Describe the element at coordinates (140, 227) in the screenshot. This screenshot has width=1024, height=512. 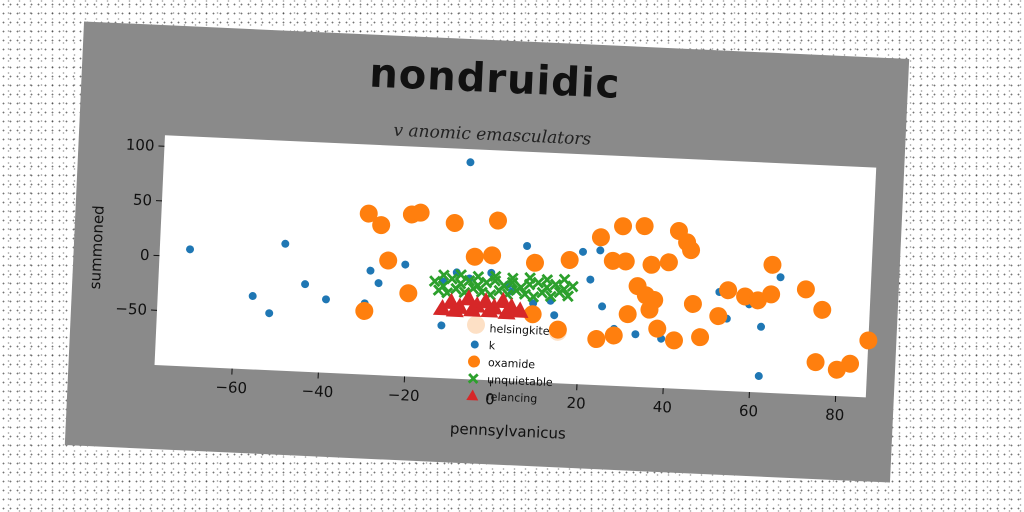
I see `y-axis: −50 0 50 100` at that location.